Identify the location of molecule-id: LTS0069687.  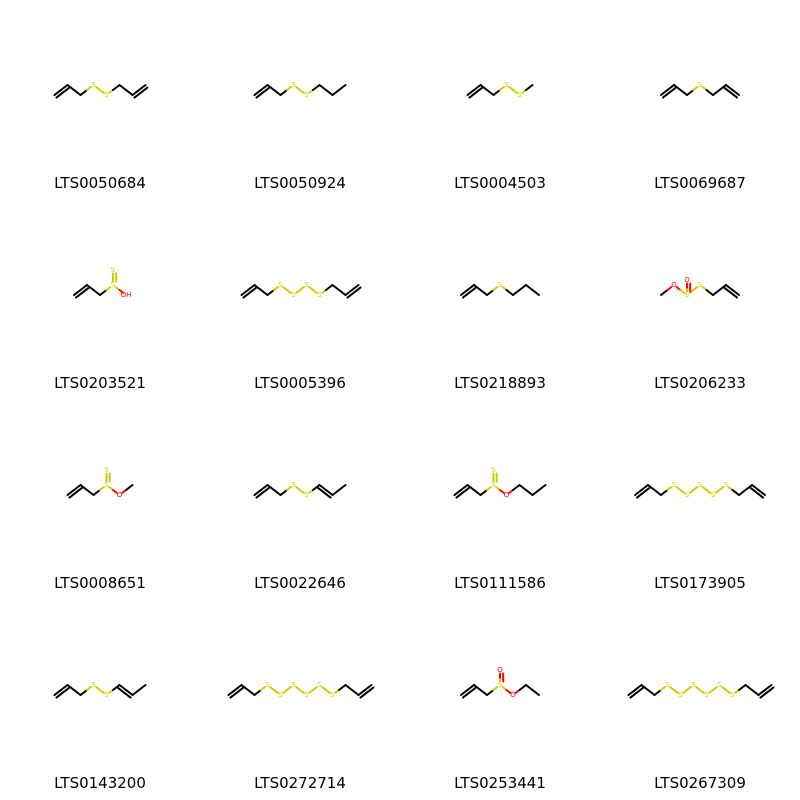
(700, 183).